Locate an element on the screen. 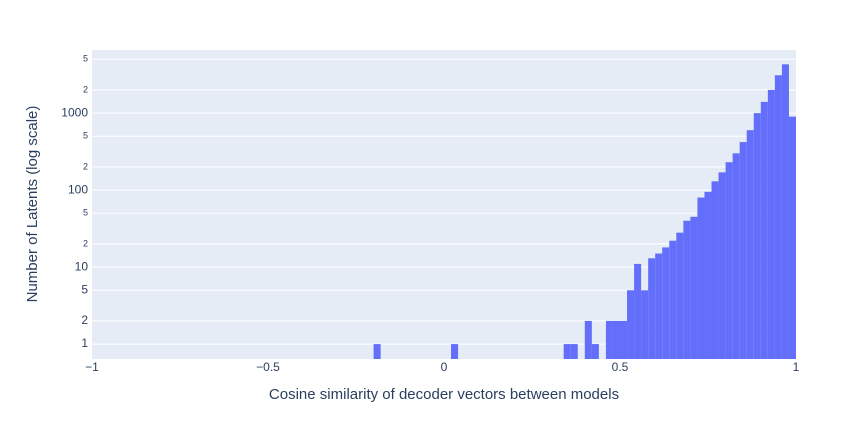  y-tick-label: 1000 is located at coordinates (74, 112).